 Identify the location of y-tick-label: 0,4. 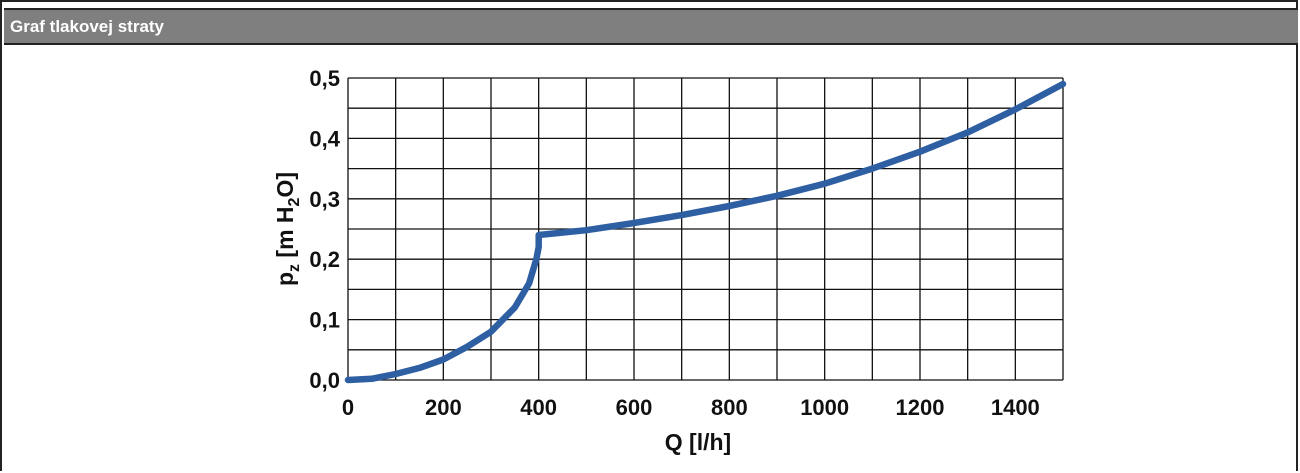
(324, 138).